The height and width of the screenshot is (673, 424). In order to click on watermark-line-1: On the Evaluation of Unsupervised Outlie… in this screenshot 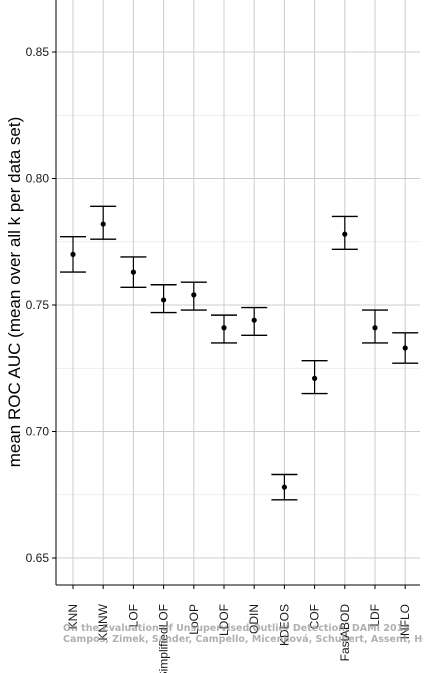, I will do `click(236, 628)`.